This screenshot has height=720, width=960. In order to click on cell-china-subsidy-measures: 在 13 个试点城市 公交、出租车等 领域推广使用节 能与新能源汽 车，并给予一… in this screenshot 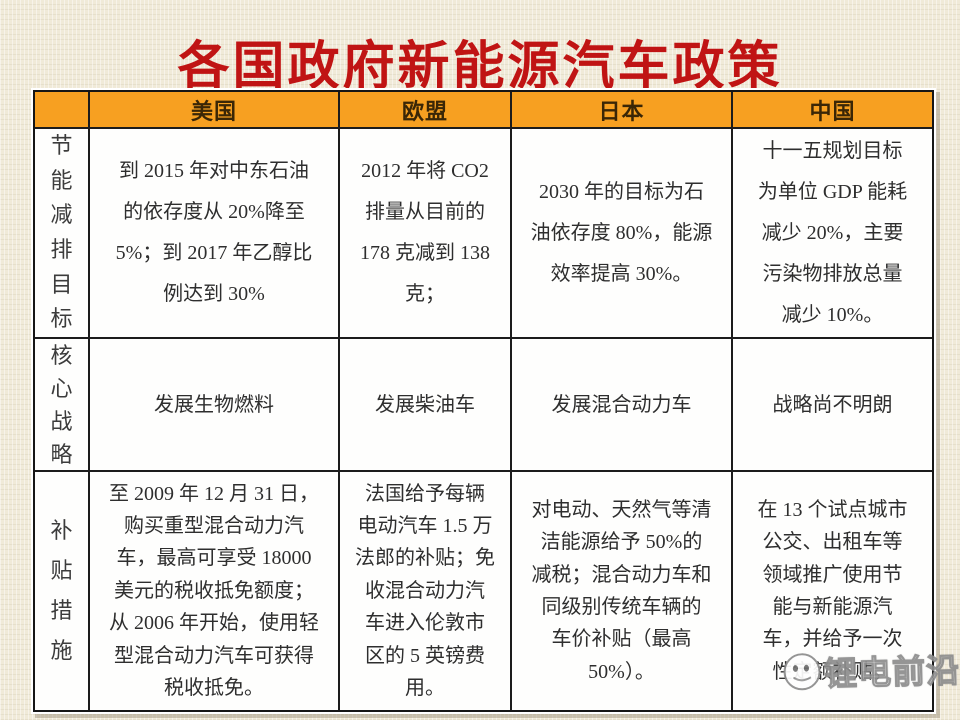, I will do `click(832, 590)`.